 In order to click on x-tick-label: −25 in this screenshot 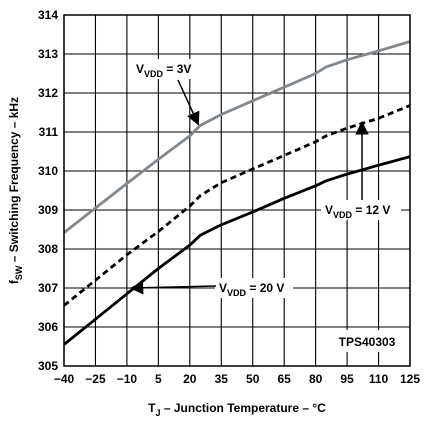, I will do `click(95, 379)`.